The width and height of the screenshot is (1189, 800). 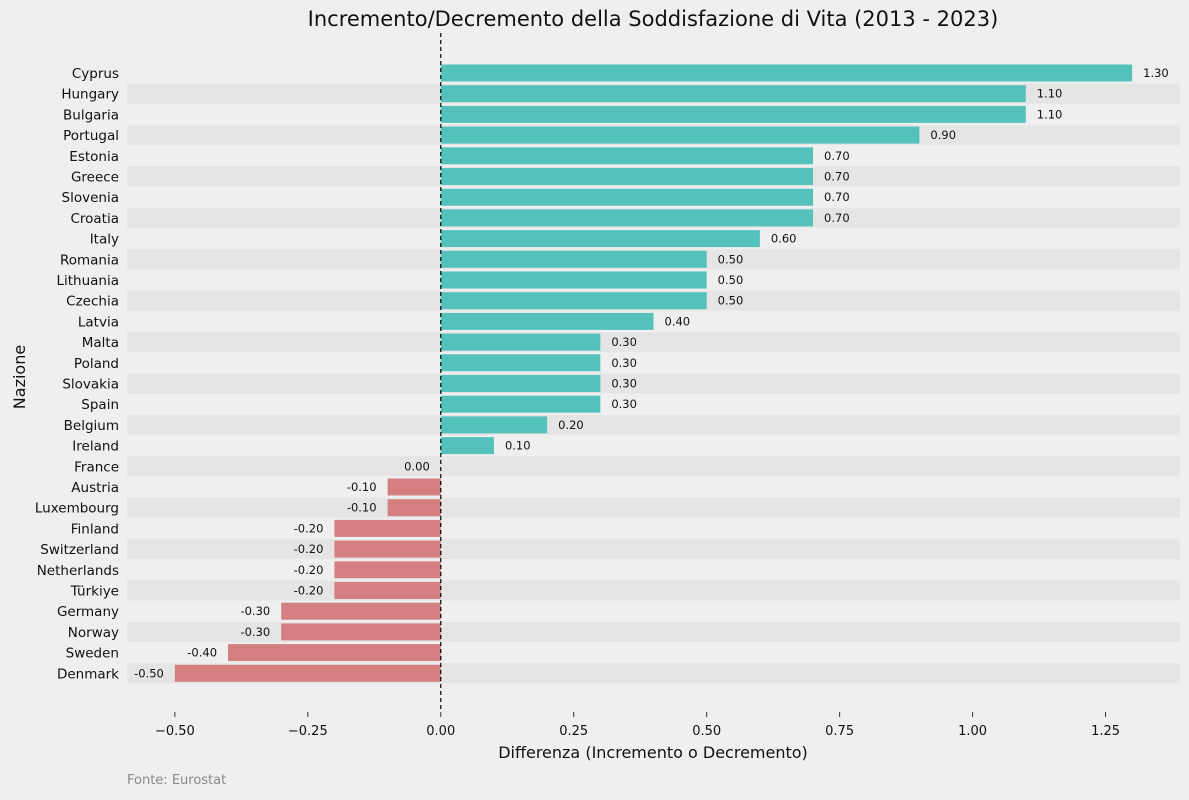 What do you see at coordinates (520, 383) in the screenshot?
I see `bar-slovakia` at bounding box center [520, 383].